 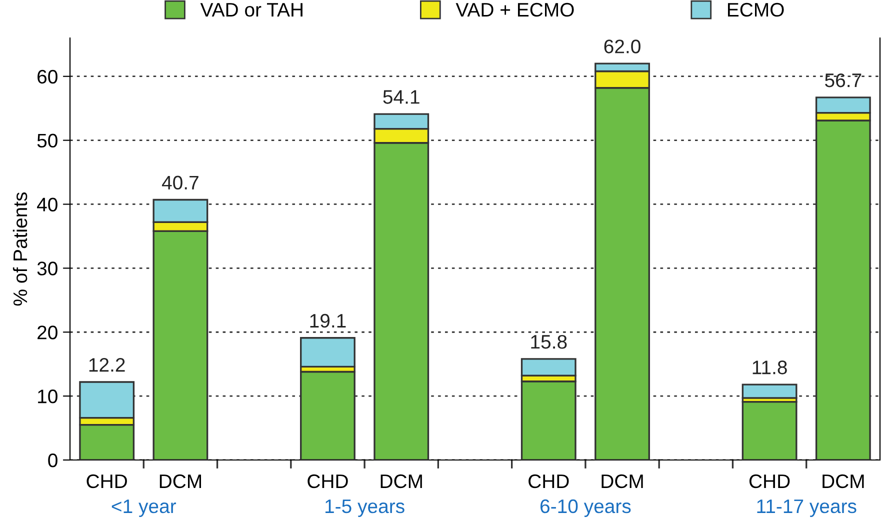 What do you see at coordinates (180, 183) in the screenshot?
I see `total-label: 40.7` at bounding box center [180, 183].